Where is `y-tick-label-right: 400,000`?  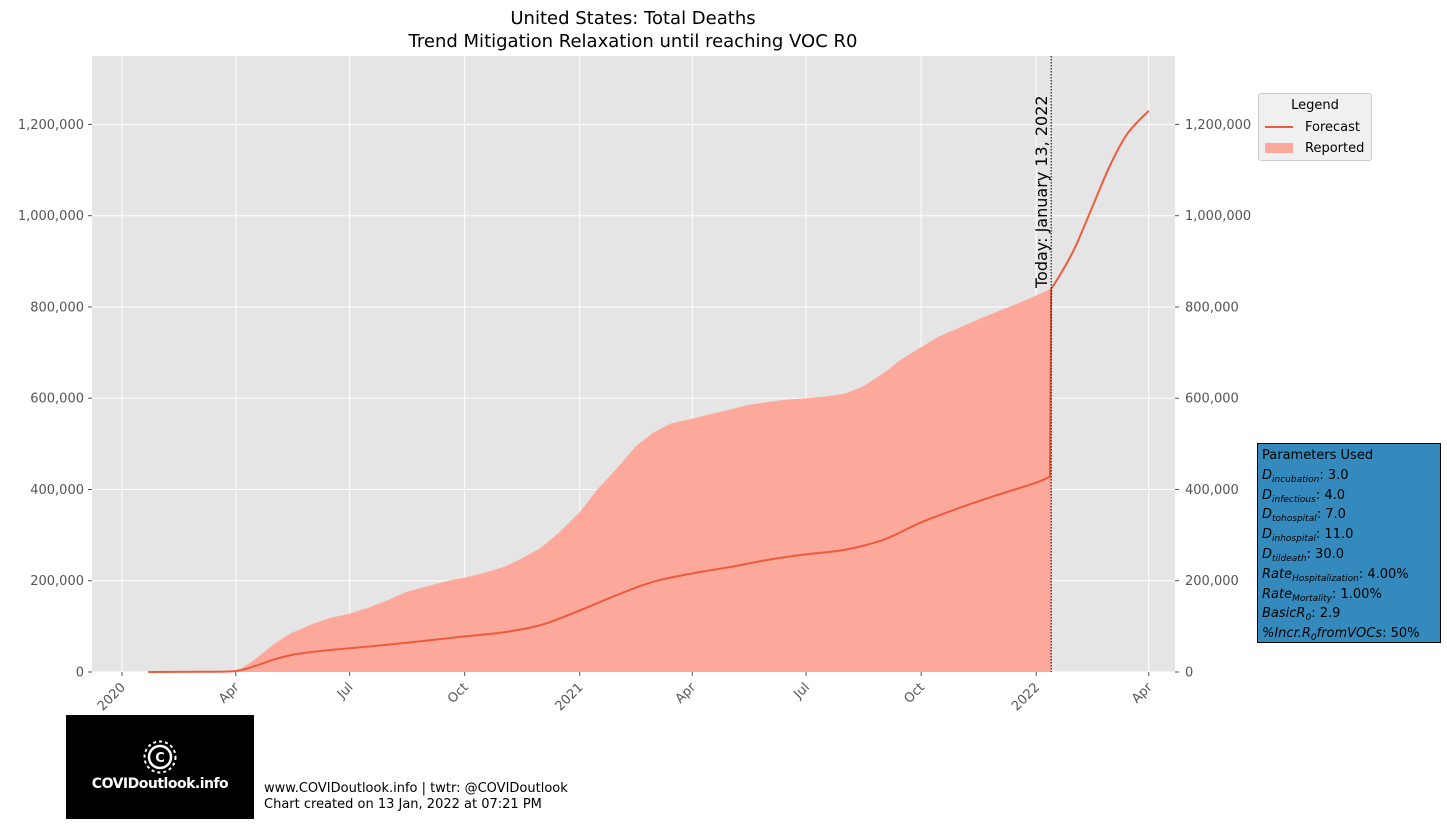 y-tick-label-right: 400,000 is located at coordinates (1212, 490).